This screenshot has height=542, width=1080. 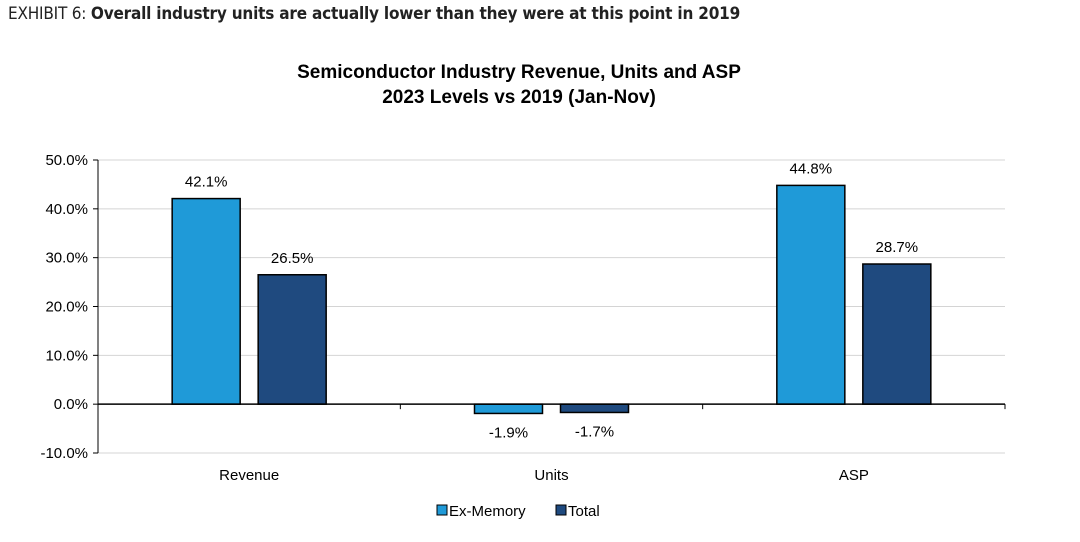 What do you see at coordinates (508, 409) in the screenshot?
I see `bar-ex-memory-units` at bounding box center [508, 409].